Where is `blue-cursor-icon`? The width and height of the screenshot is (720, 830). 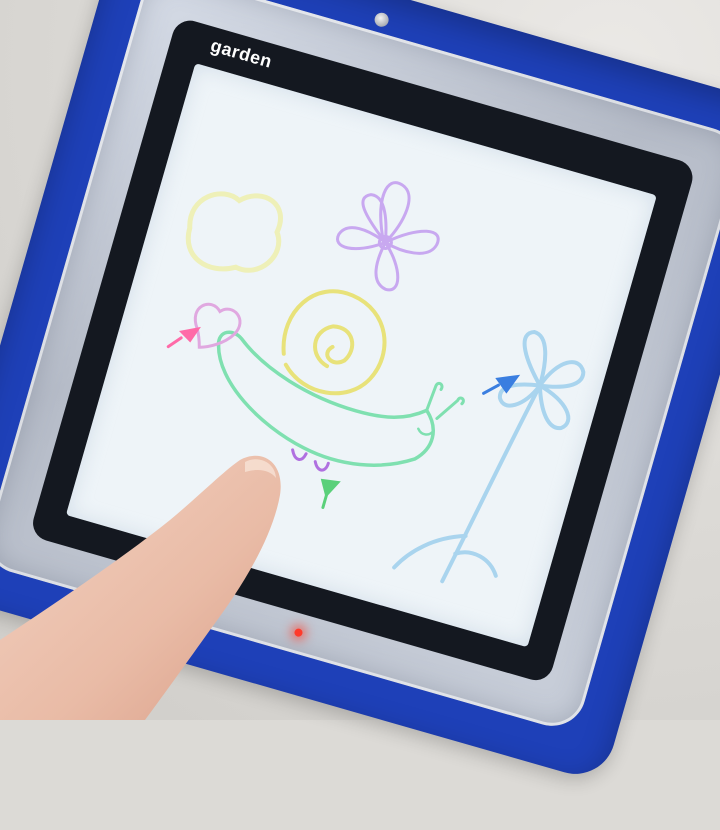 blue-cursor-icon is located at coordinates (501, 384).